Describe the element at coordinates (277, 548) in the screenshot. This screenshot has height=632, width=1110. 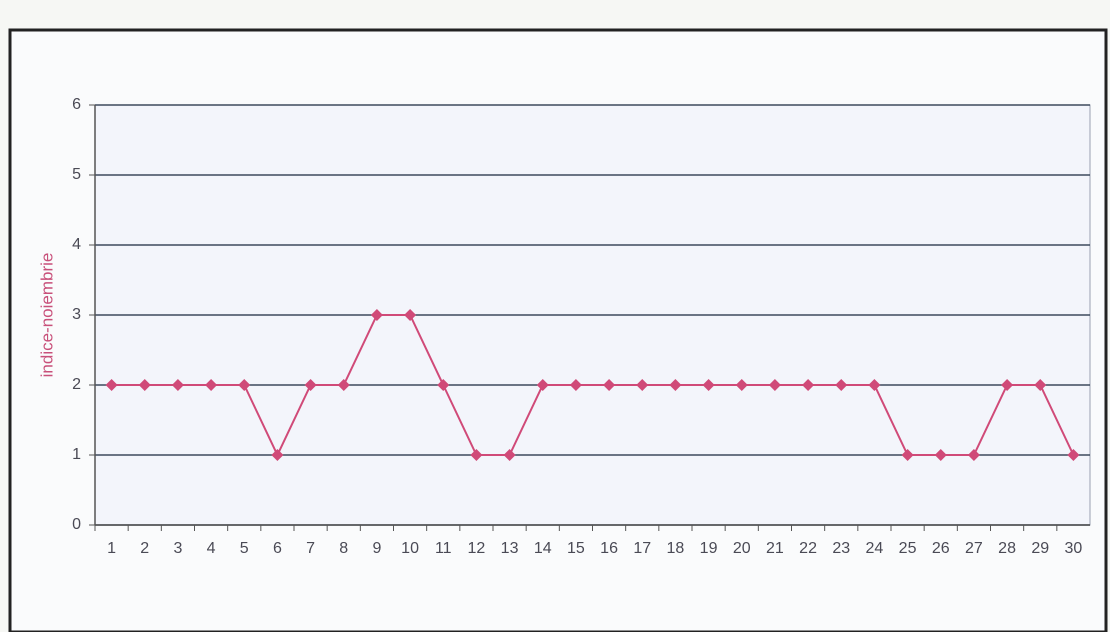
I see `x-tick-label: 6` at that location.